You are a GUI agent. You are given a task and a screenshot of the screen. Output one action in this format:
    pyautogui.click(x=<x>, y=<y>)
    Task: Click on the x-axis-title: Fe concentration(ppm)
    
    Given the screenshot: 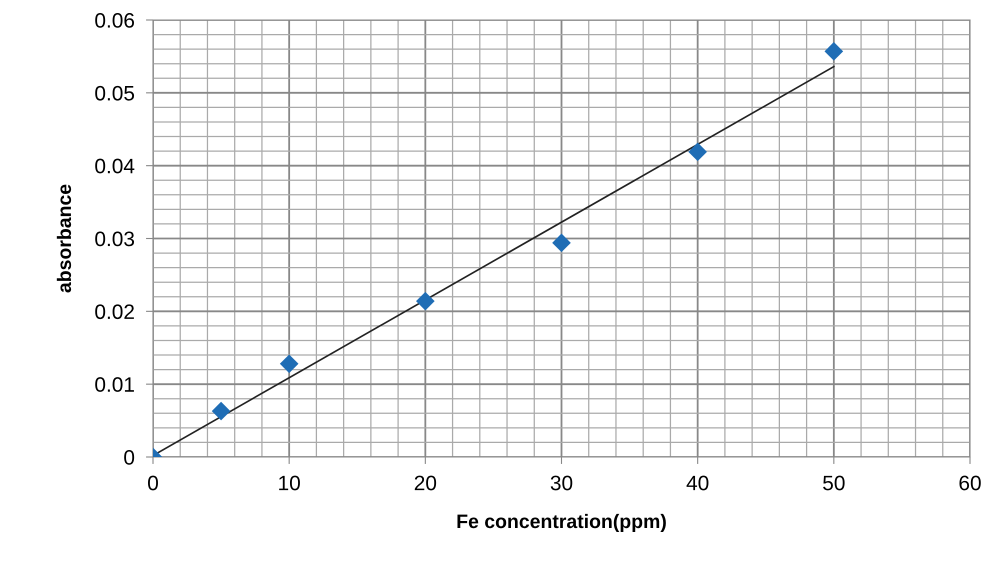 What is the action you would take?
    pyautogui.click(x=561, y=523)
    